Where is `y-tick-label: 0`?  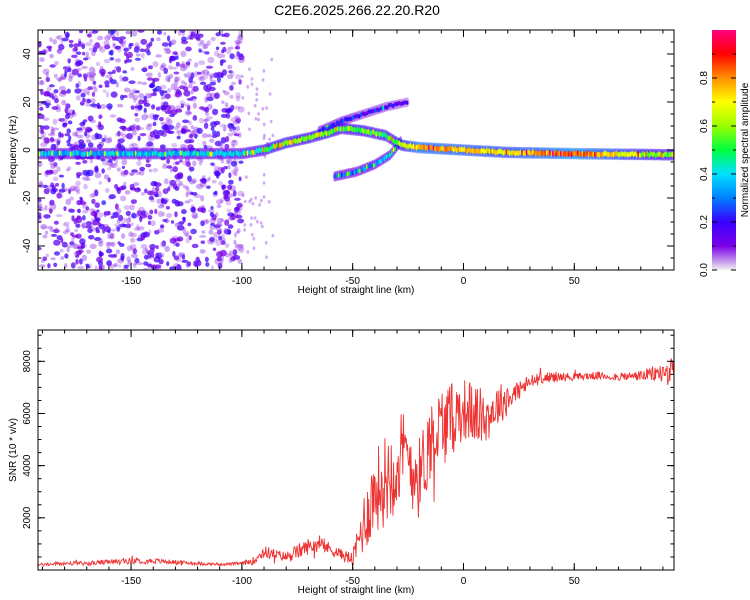 y-tick-label: 0 is located at coordinates (27, 150).